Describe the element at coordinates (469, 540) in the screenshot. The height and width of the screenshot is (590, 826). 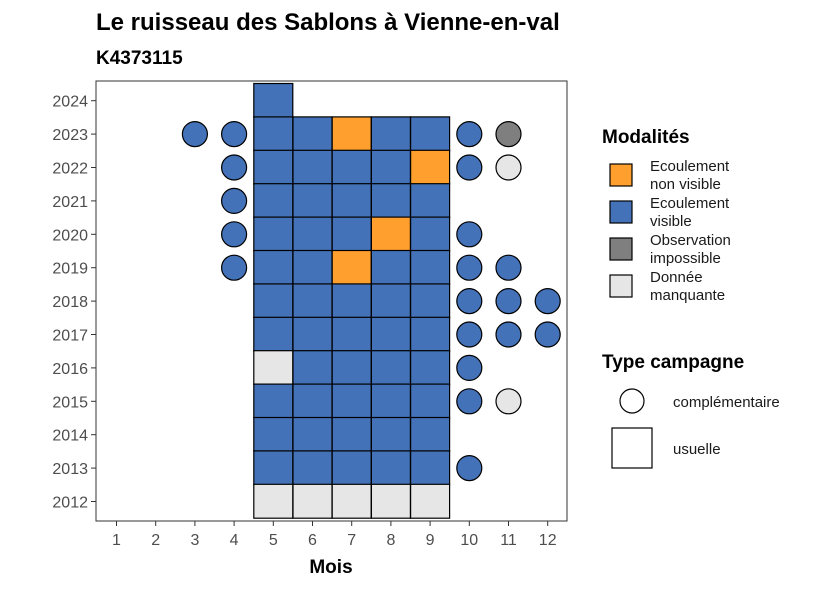
I see `x-tick-label-10: 10` at that location.